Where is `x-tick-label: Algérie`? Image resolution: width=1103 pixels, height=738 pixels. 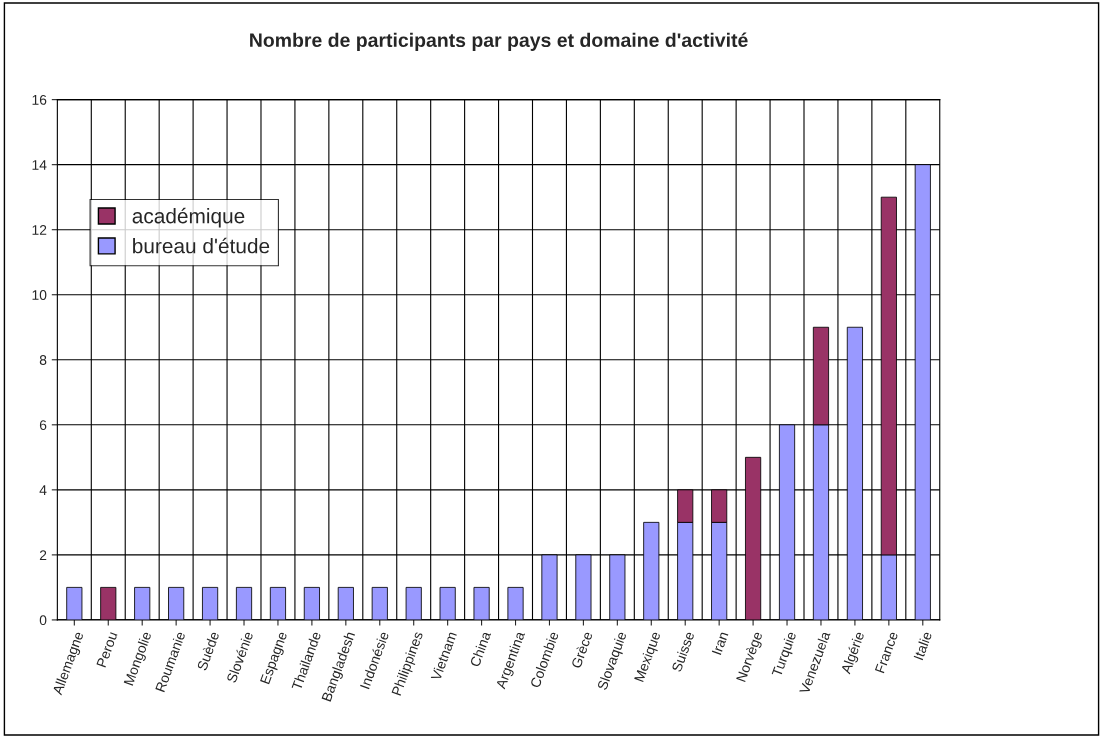 x-tick-label: Algérie is located at coordinates (854, 653).